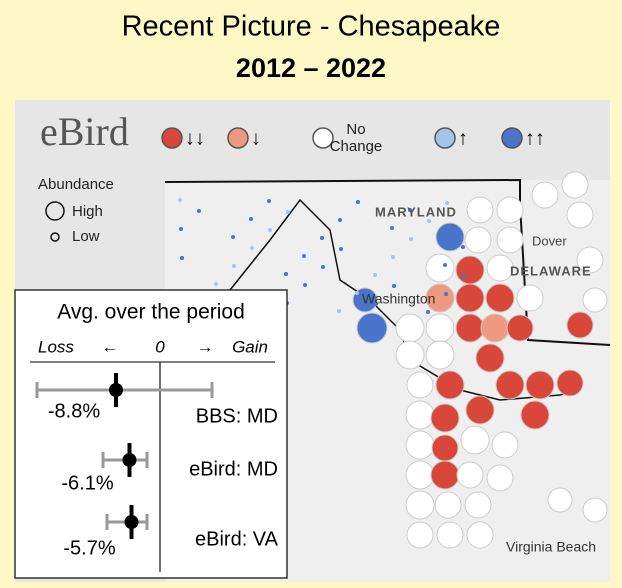 This screenshot has height=588, width=622. What do you see at coordinates (87, 211) in the screenshot?
I see `abundance-high: High` at bounding box center [87, 211].